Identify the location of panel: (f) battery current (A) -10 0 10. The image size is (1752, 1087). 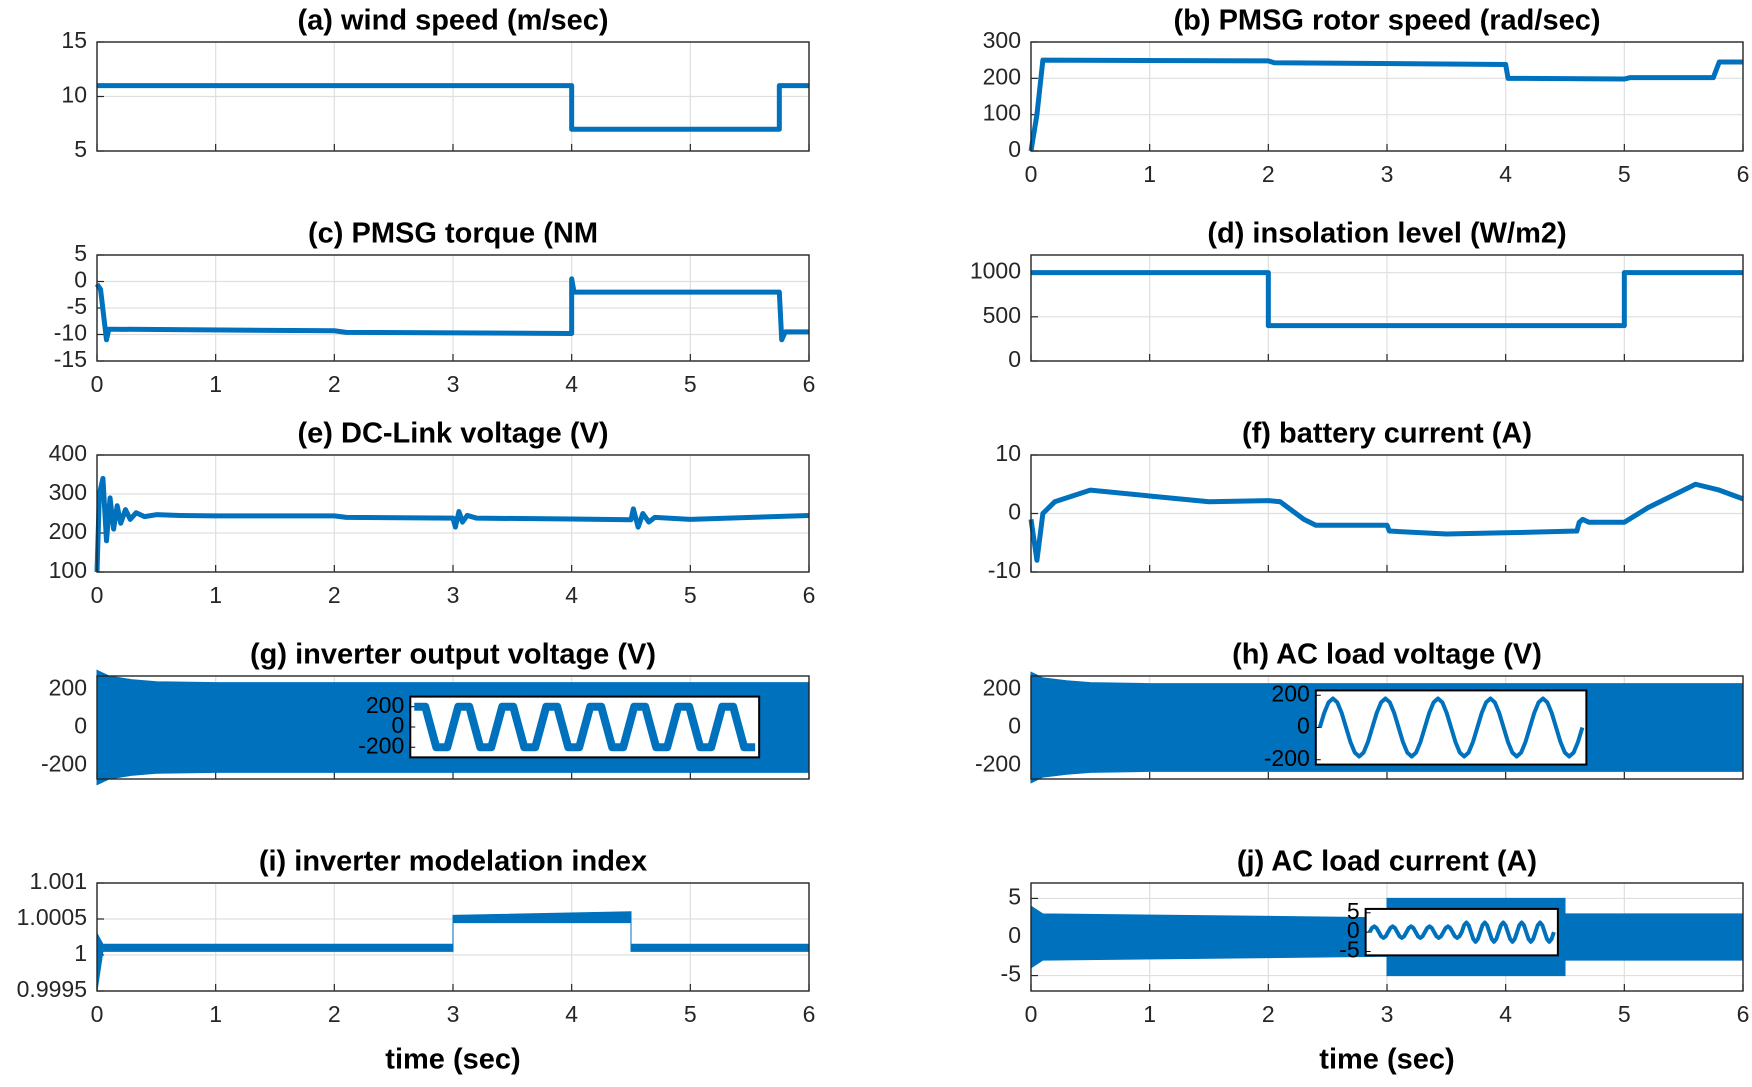
(1366, 500).